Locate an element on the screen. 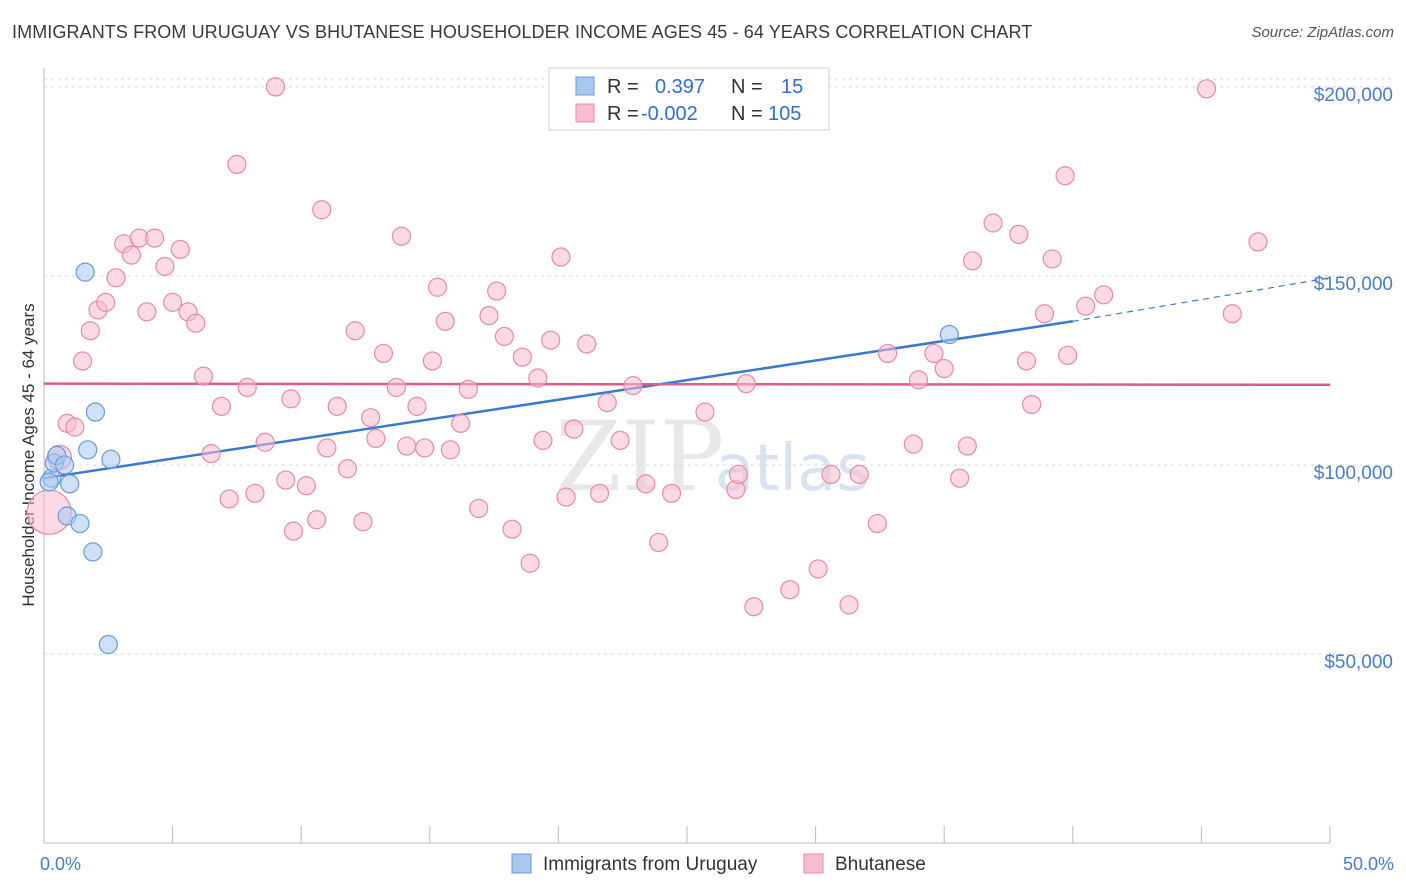 Image resolution: width=1406 pixels, height=892 pixels. bottom-legend: Immigrants from Uruguay Bhutanese is located at coordinates (718, 864).